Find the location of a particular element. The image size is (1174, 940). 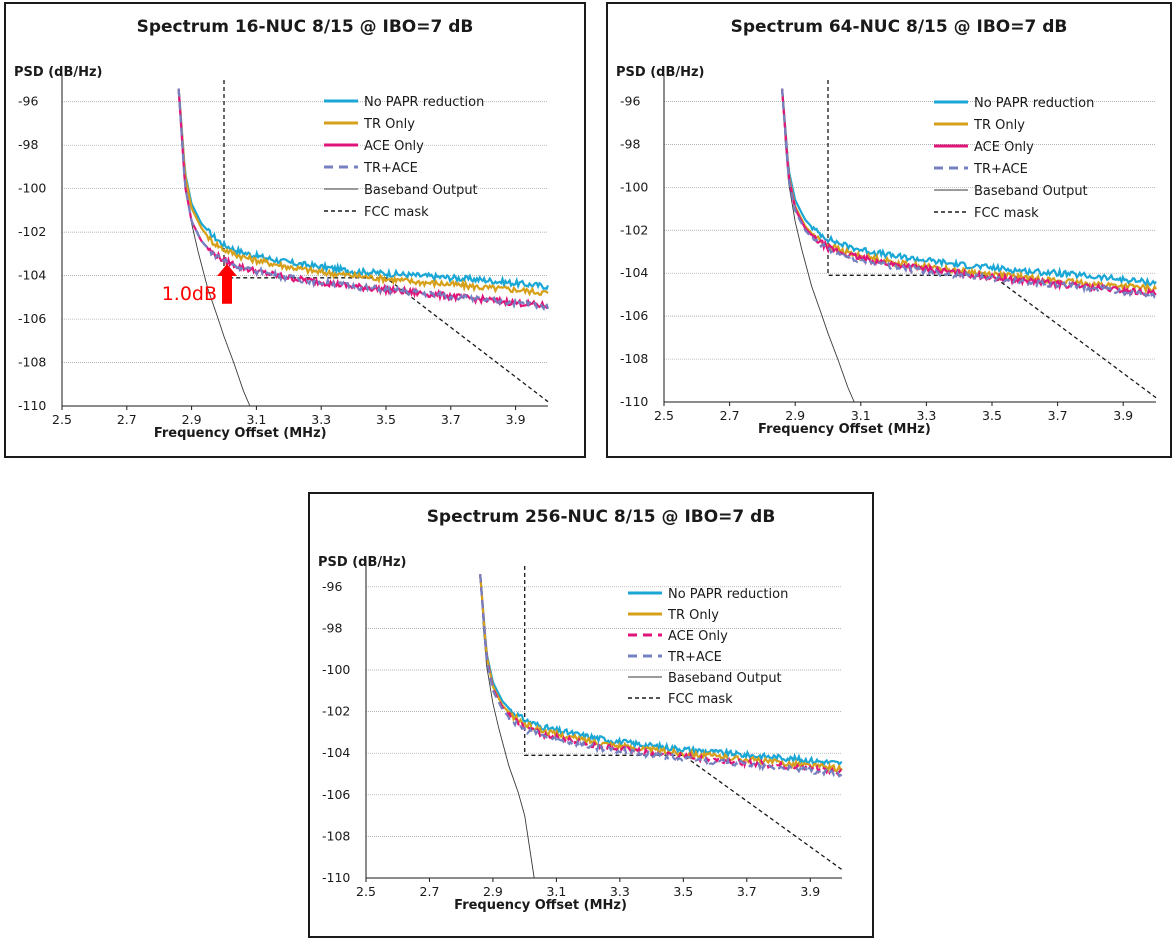

chart-title: Spectrum 16-NUC 8/15 @ IBO=7 dB is located at coordinates (305, 27).